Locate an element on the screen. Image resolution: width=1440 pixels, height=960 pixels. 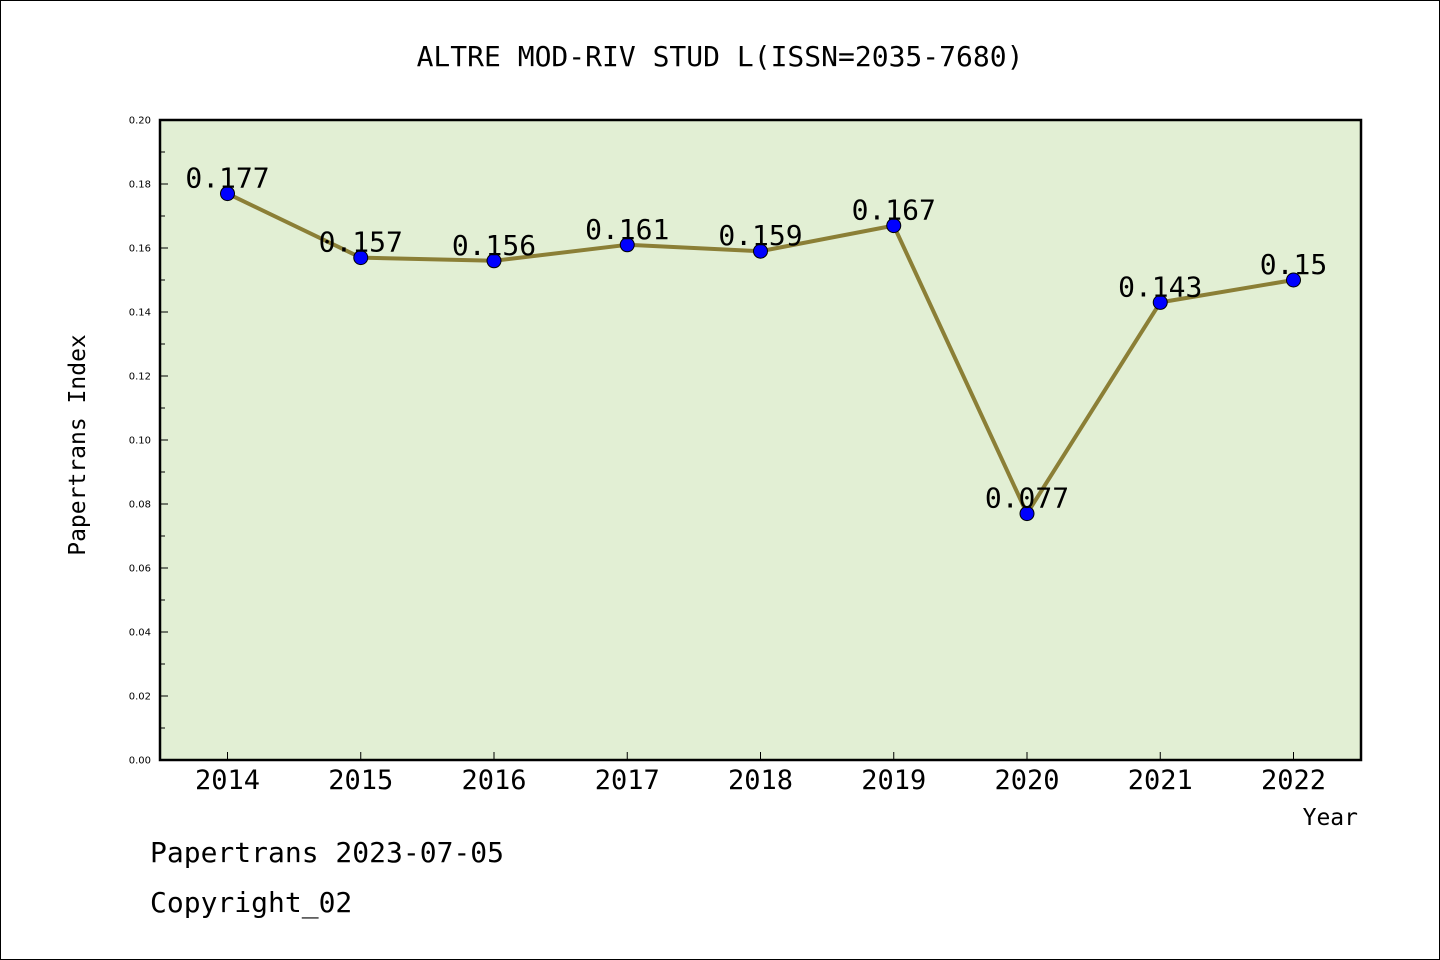
data-label: 0.156 is located at coordinates (494, 245).